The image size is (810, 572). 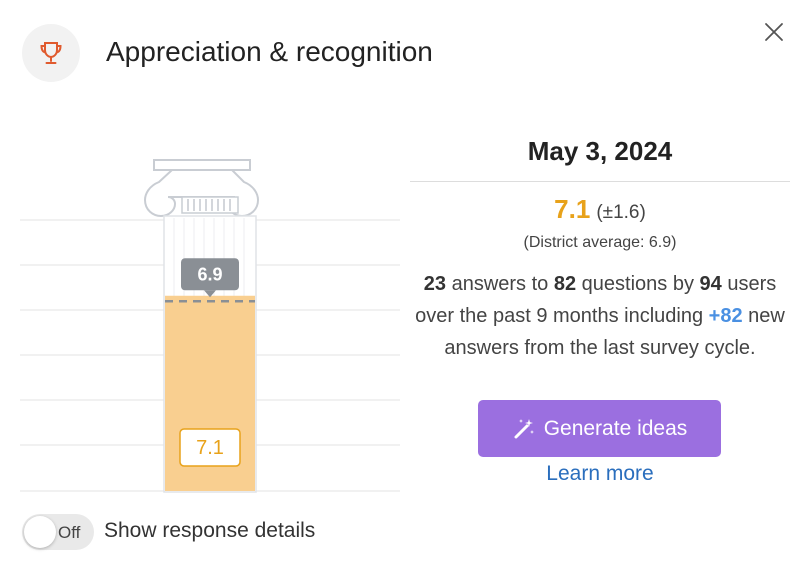 I want to click on summary-date: May 3, 2024, so click(x=600, y=151).